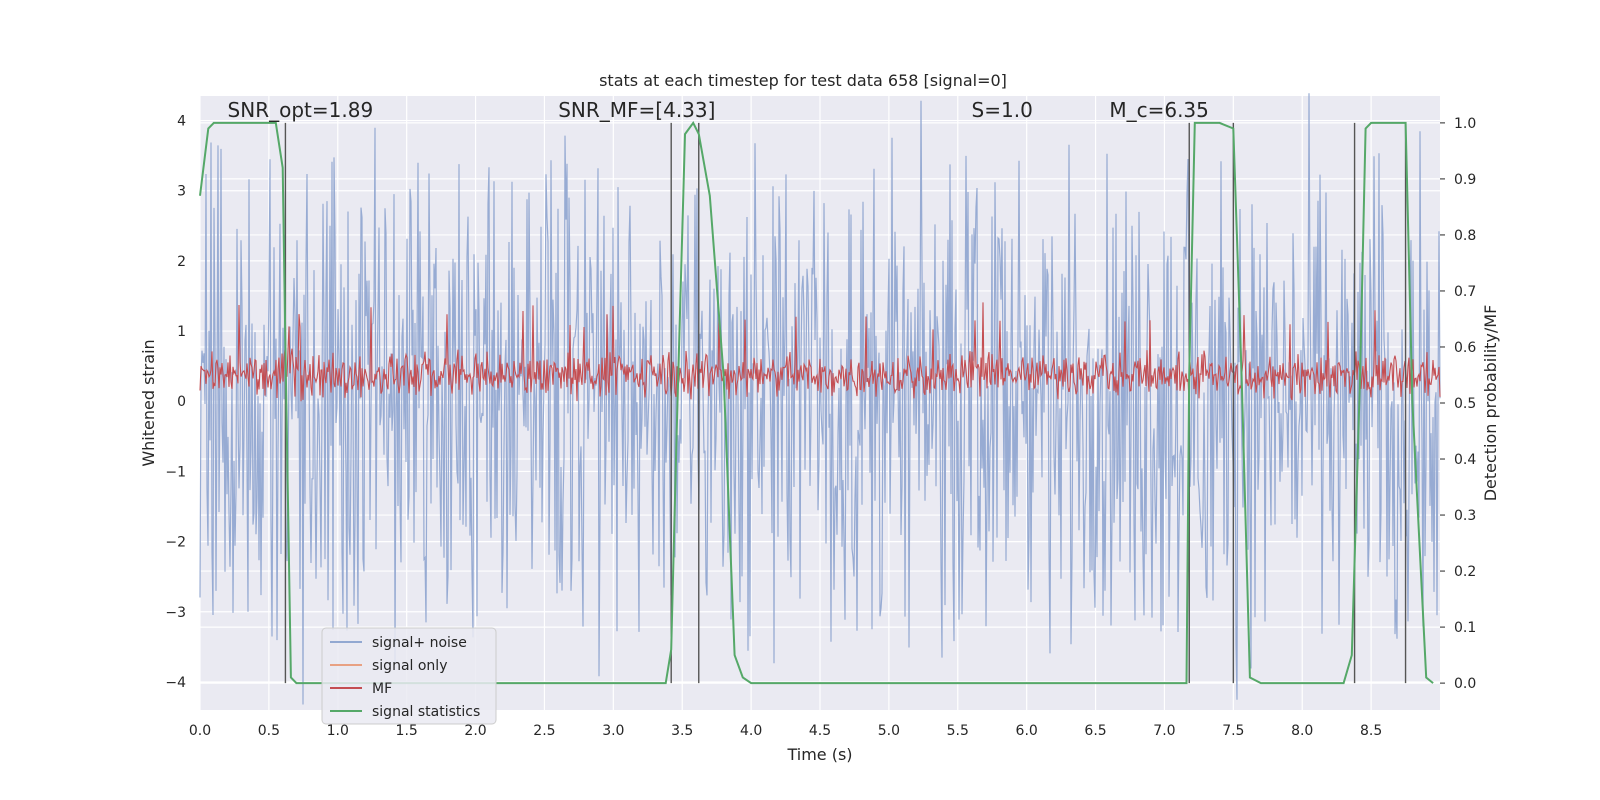 This screenshot has width=1600, height=800. What do you see at coordinates (1465, 348) in the screenshot?
I see `y2-tick-label-4: 0.6` at bounding box center [1465, 348].